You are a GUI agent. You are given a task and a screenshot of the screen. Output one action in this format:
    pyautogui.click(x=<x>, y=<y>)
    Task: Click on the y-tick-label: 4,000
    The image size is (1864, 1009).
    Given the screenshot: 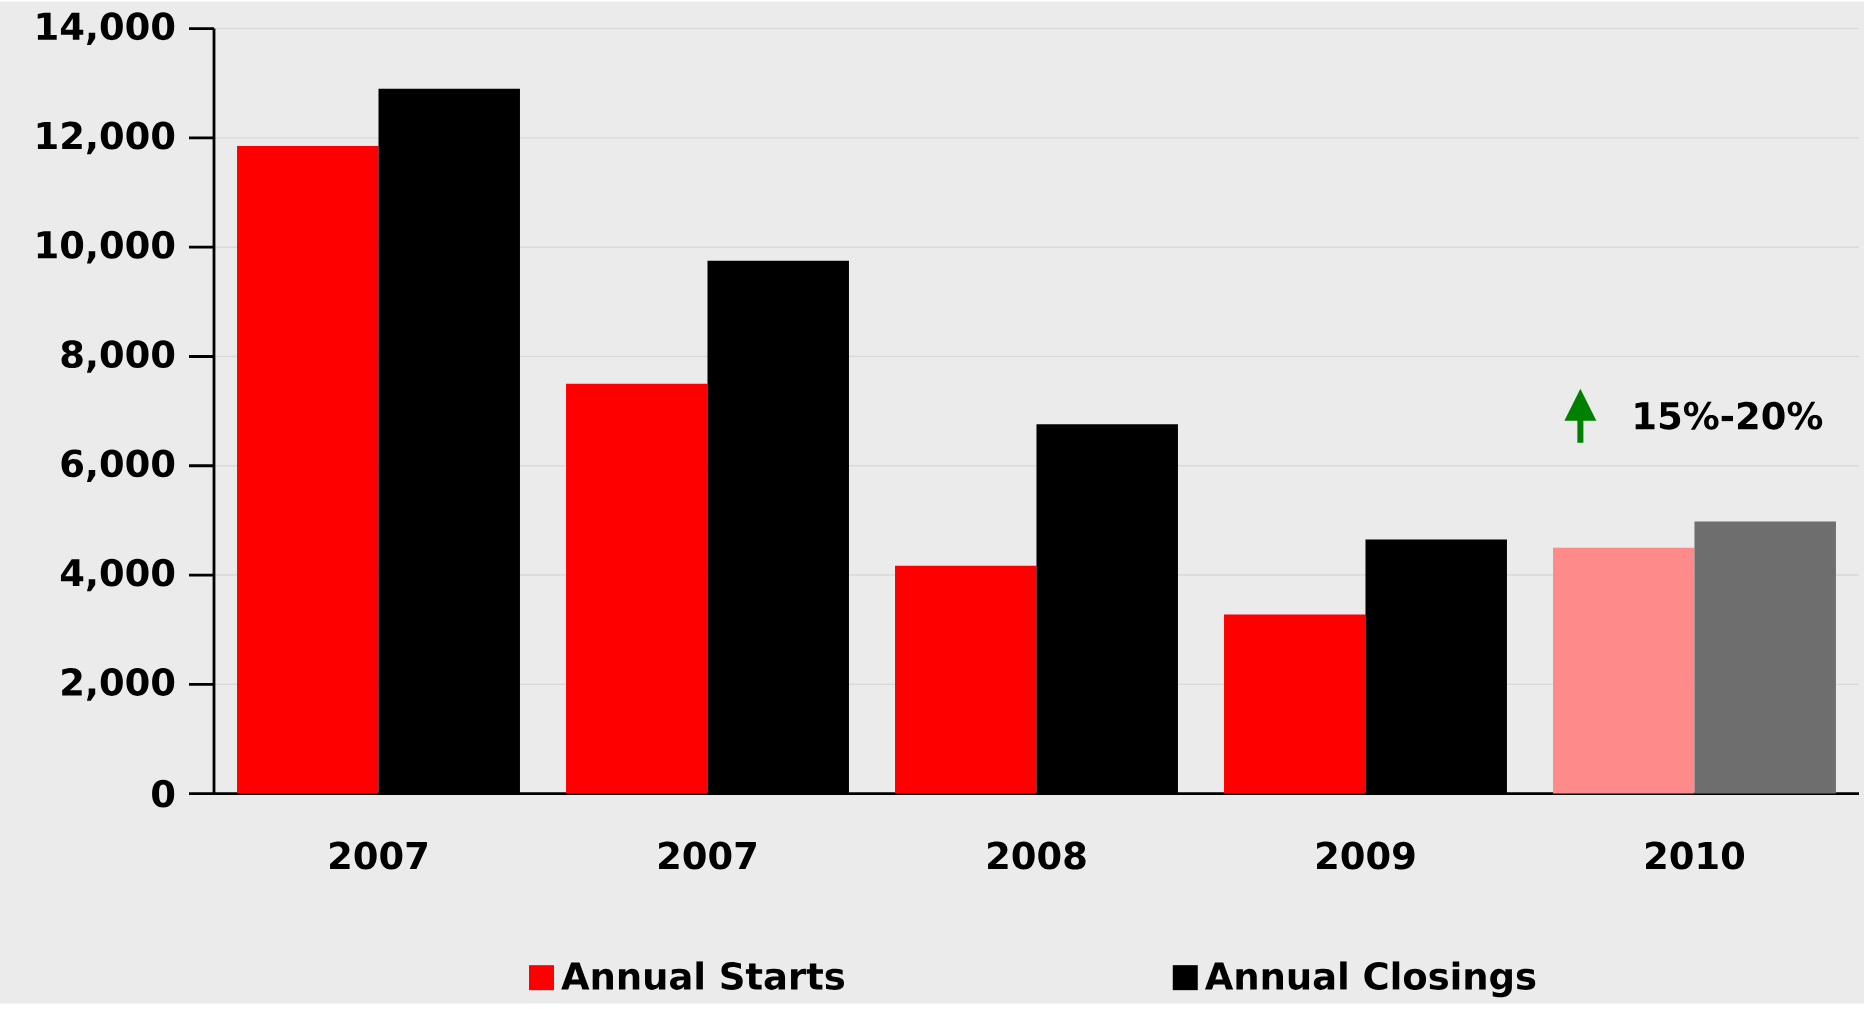 What is the action you would take?
    pyautogui.click(x=117, y=575)
    